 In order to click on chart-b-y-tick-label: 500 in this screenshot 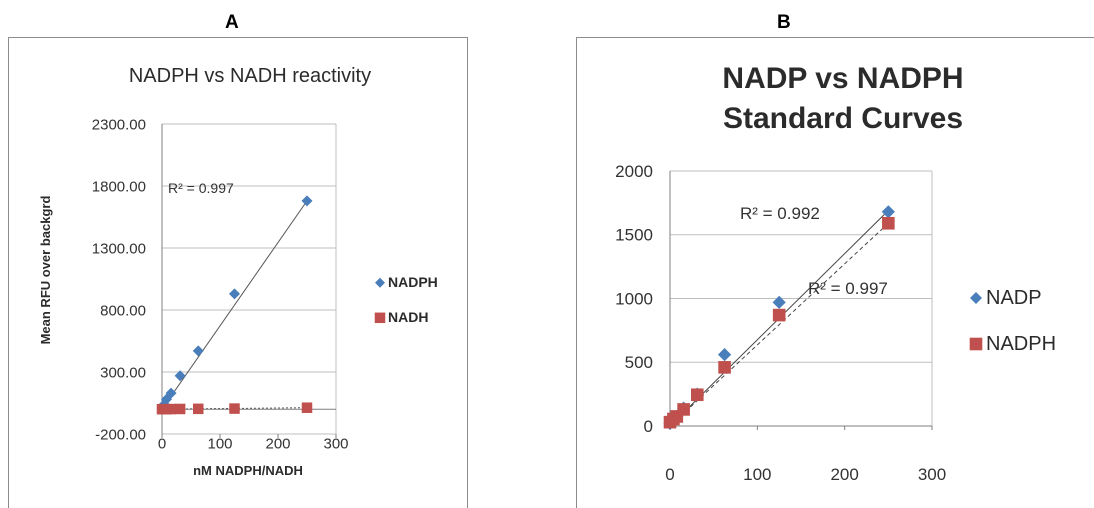, I will do `click(639, 362)`.